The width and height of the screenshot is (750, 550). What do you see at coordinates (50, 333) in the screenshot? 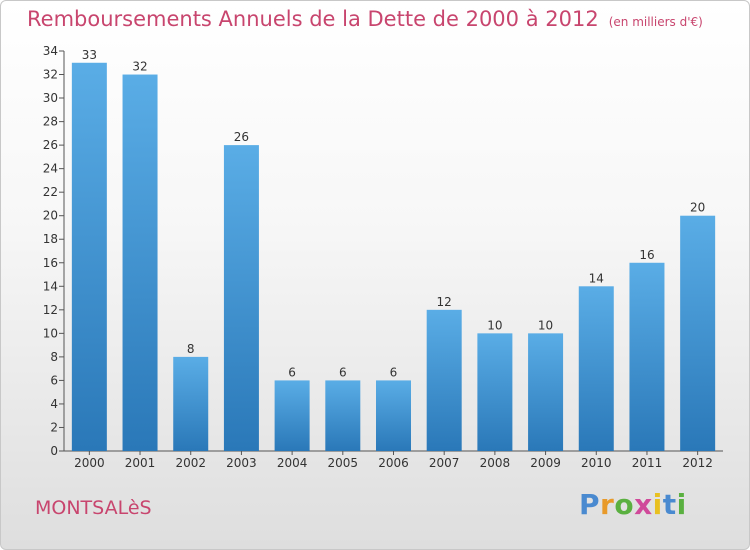
I see `y-tick-label: 10` at bounding box center [50, 333].